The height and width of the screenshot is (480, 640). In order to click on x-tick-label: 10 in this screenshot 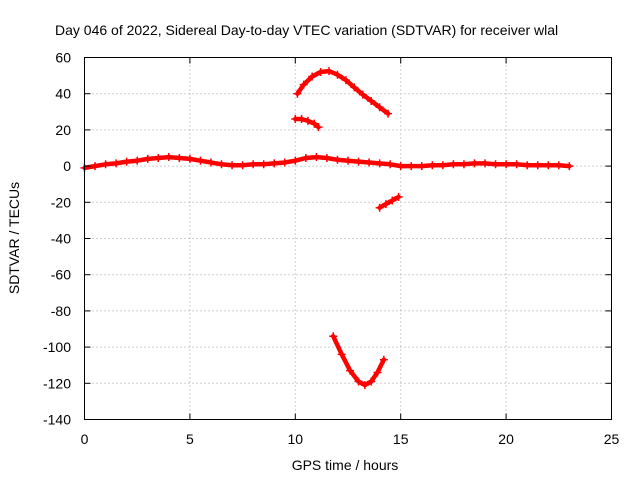, I will do `click(296, 439)`.